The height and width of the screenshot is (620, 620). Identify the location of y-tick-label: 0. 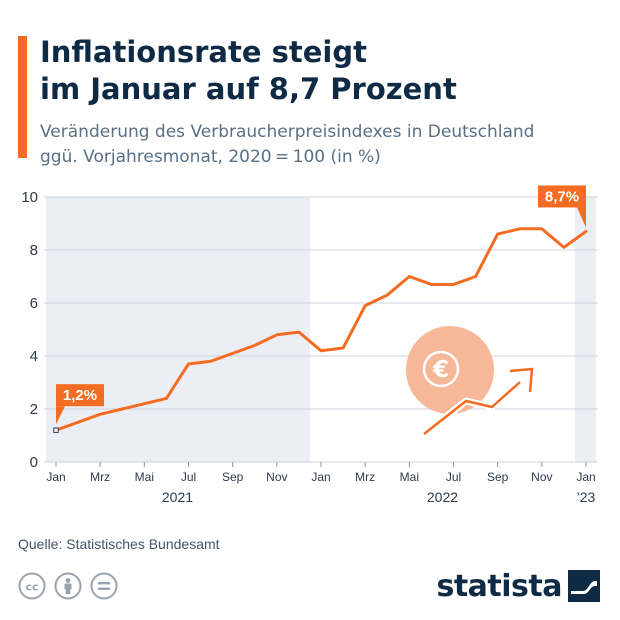
(34, 462).